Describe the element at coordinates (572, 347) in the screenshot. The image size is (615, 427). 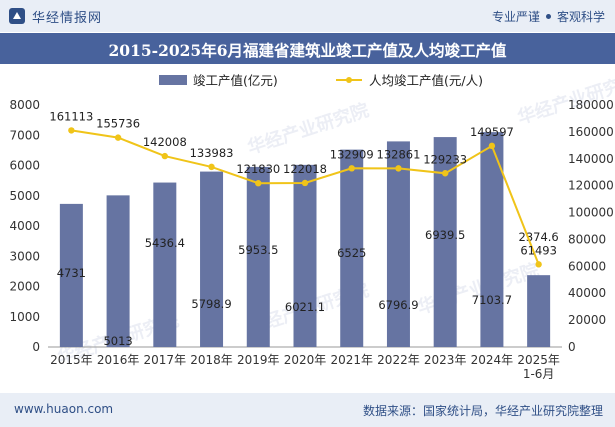
I see `y-right-tick-0: 0` at that location.